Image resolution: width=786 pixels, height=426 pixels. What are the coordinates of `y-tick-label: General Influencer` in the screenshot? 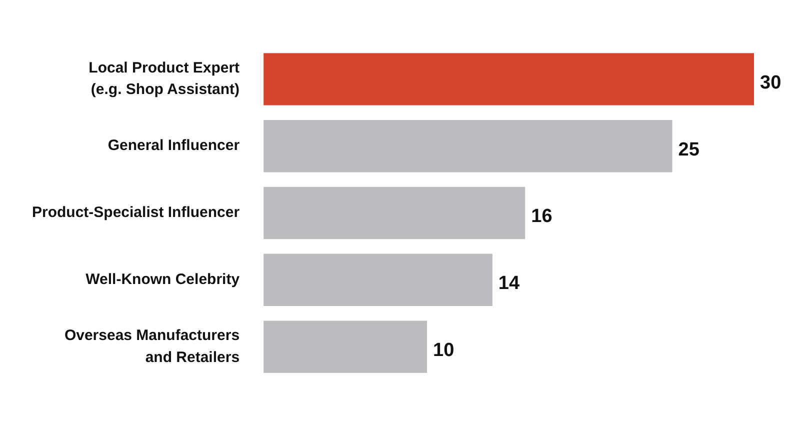 It's located at (174, 145).